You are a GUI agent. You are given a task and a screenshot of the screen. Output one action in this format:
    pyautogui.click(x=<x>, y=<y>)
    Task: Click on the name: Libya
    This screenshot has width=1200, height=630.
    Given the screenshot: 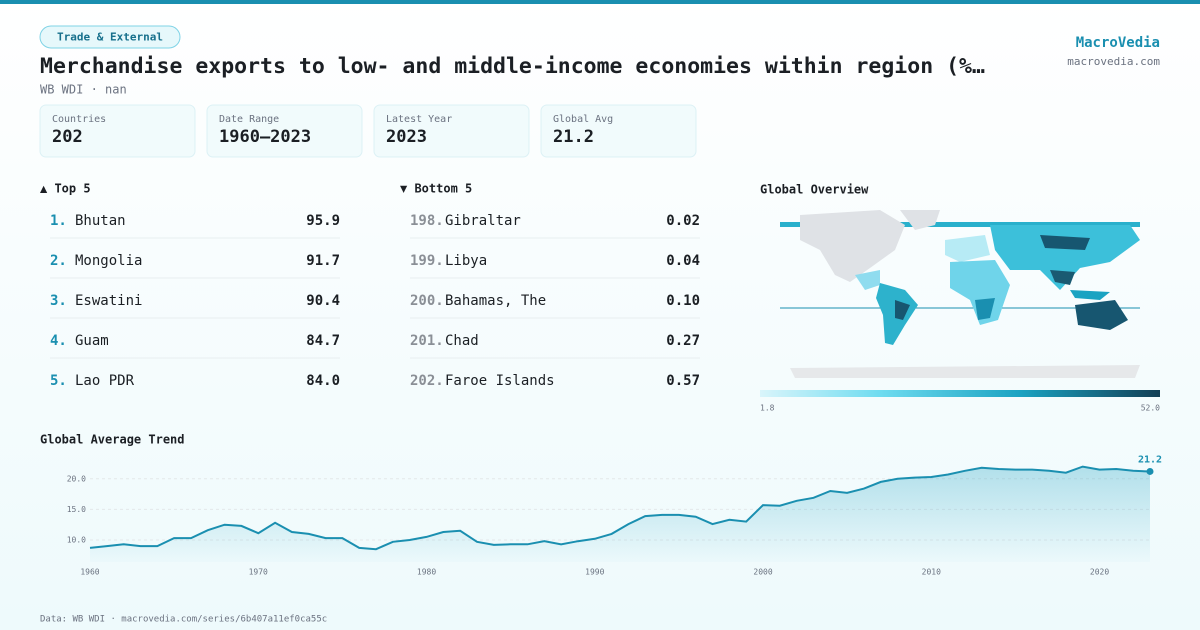 What is the action you would take?
    pyautogui.click(x=466, y=261)
    